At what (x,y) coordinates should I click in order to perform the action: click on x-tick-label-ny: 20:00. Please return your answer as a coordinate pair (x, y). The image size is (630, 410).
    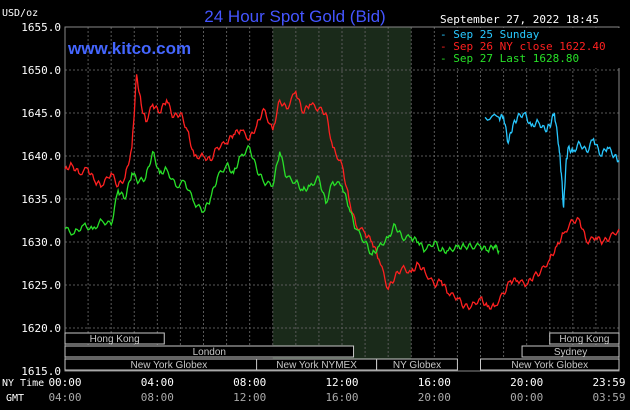
    Looking at the image, I should click on (526, 382).